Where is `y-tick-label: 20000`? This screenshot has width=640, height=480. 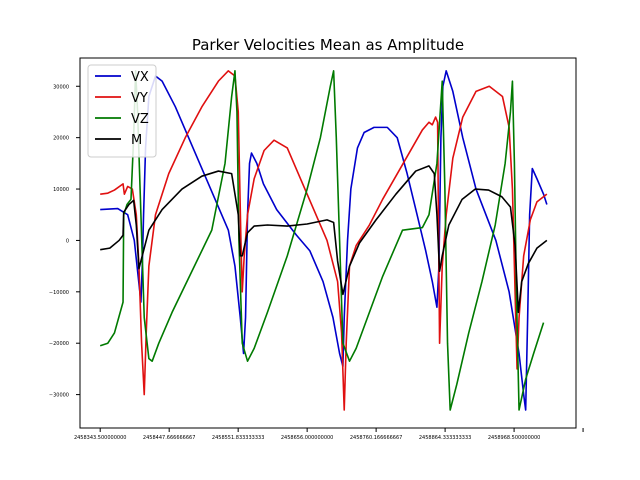
y-tick-label: 20000 is located at coordinates (61, 139).